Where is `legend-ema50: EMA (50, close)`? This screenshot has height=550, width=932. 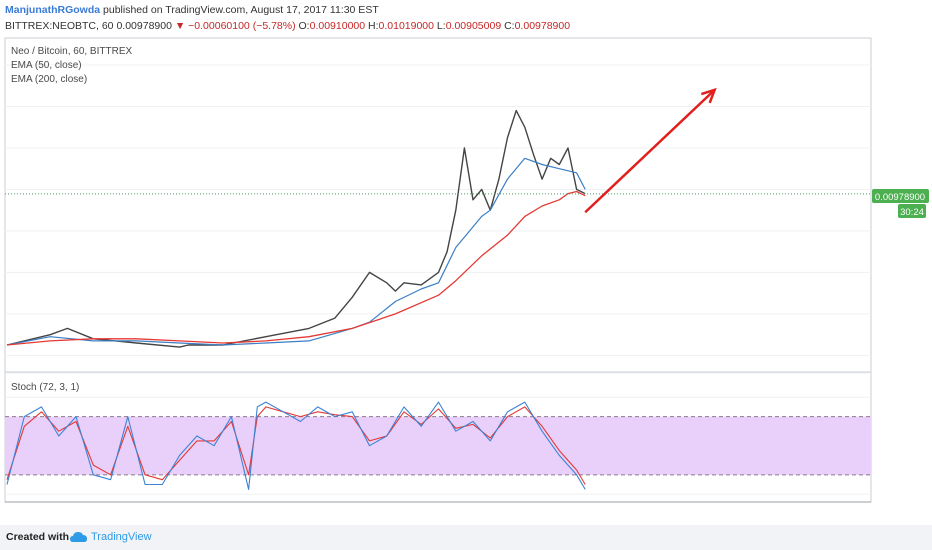
legend-ema50: EMA (50, close) is located at coordinates (46, 65).